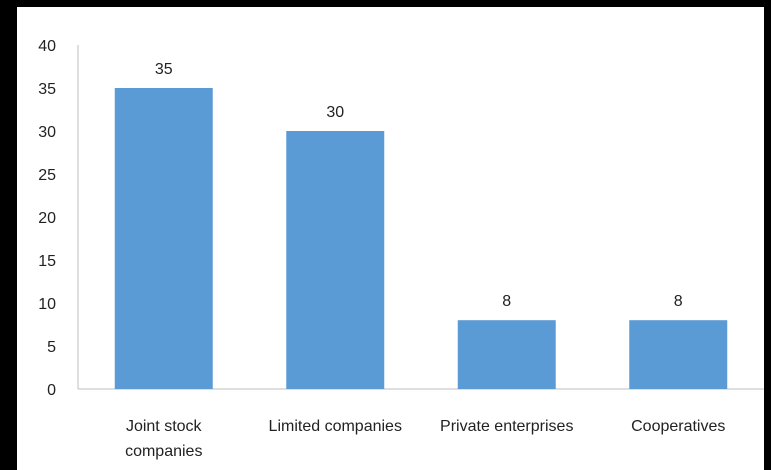  I want to click on x-tick-label: Limited companies, so click(335, 426).